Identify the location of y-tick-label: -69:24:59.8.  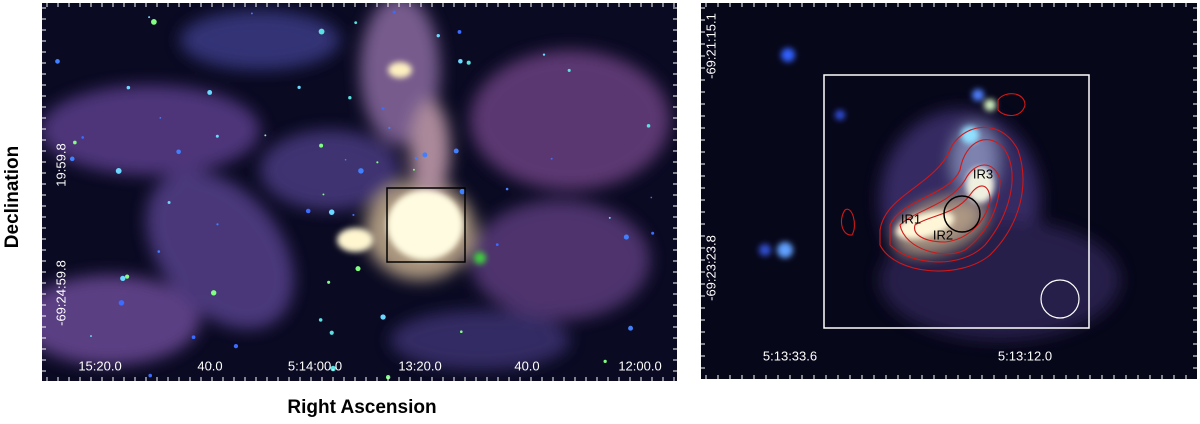
(60, 293).